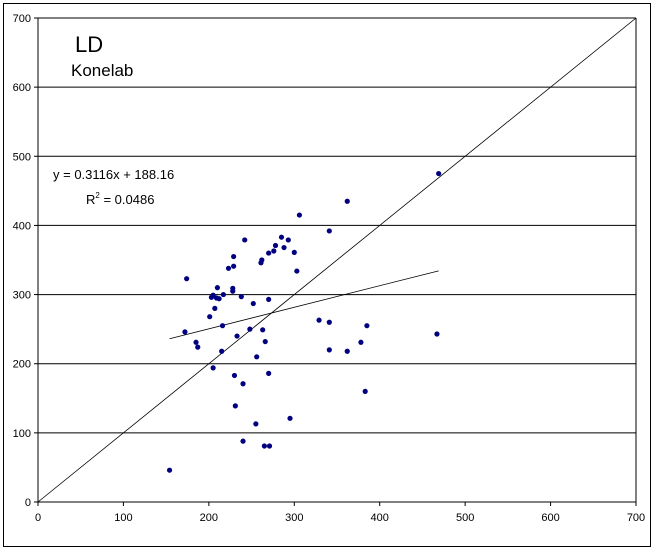 This screenshot has width=655, height=551. Describe the element at coordinates (113, 174) in the screenshot. I see `trendline-equation: y = 0.3116x + 188.16` at that location.